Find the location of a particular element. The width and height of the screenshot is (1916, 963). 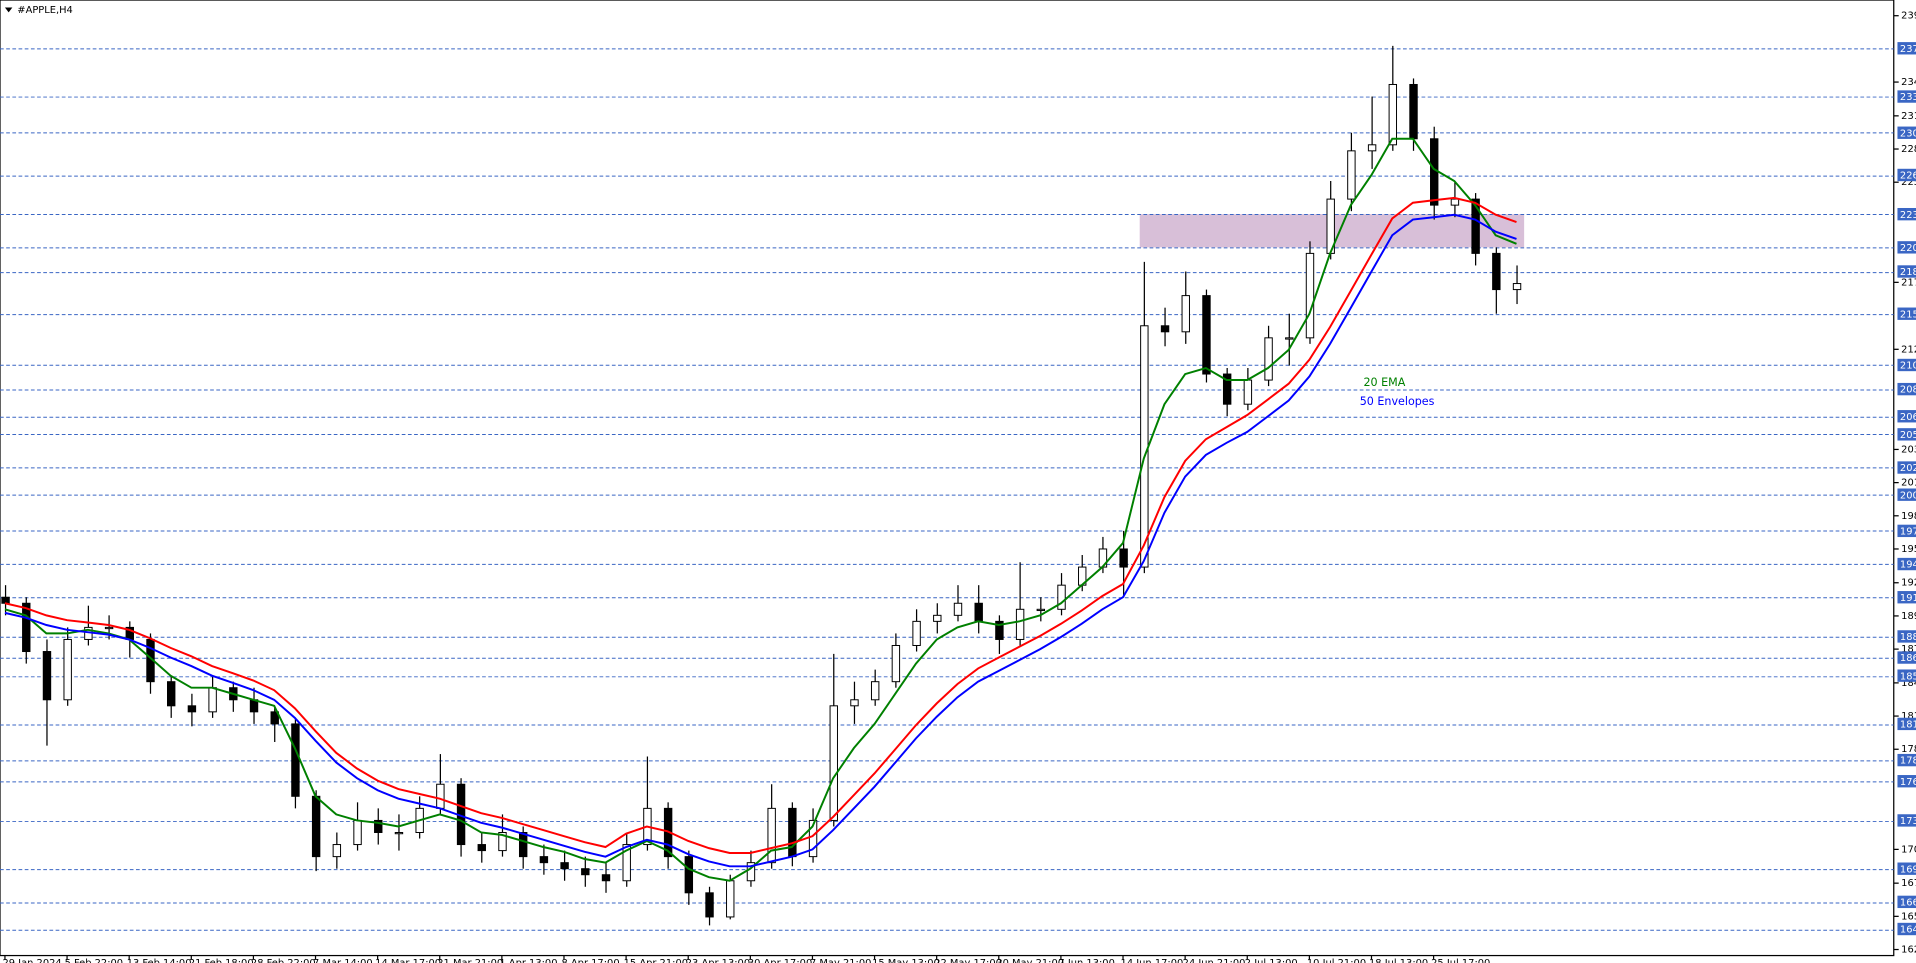

level-label: 205.00 is located at coordinates (1908, 435).